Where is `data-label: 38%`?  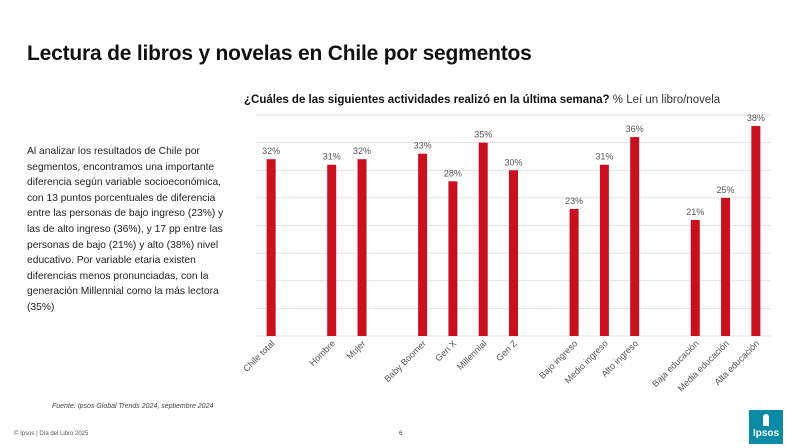 data-label: 38% is located at coordinates (756, 118).